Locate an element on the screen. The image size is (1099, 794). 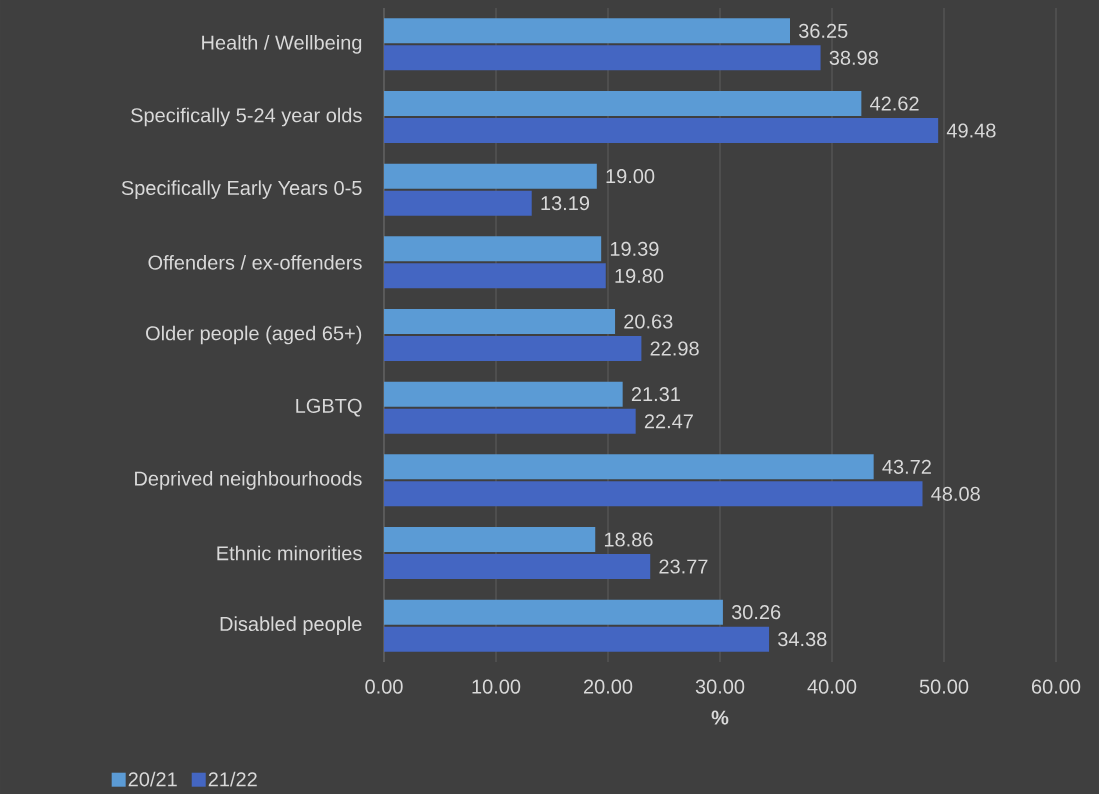
x-tick-label: 10.00 is located at coordinates (496, 686).